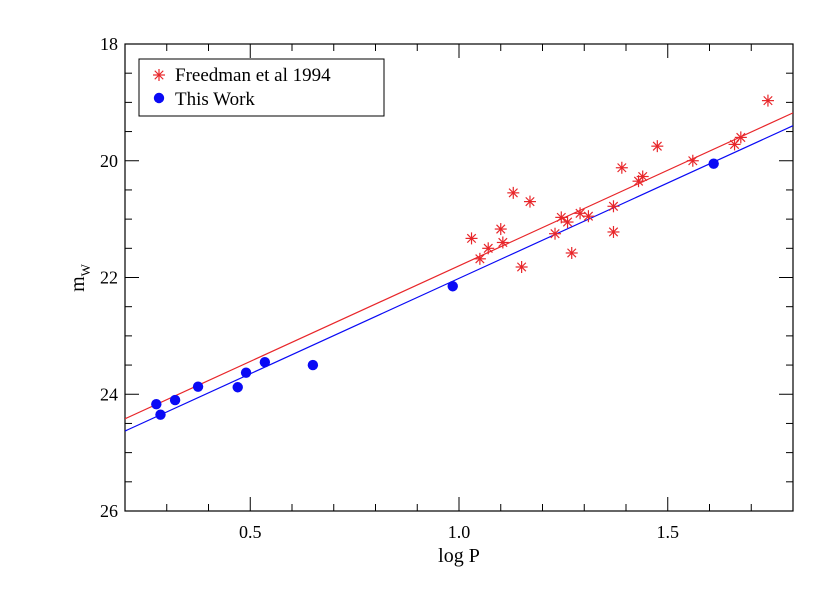 This screenshot has height=593, width=830. I want to click on y-axis-label-subscript: W, so click(85, 269).